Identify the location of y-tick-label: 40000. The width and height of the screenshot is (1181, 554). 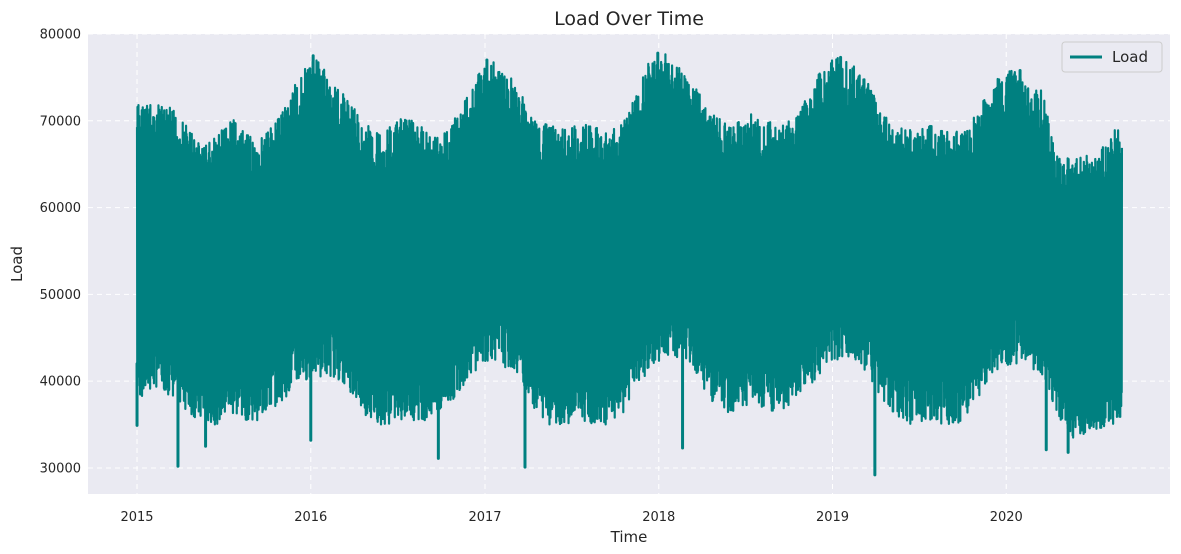
(60, 382).